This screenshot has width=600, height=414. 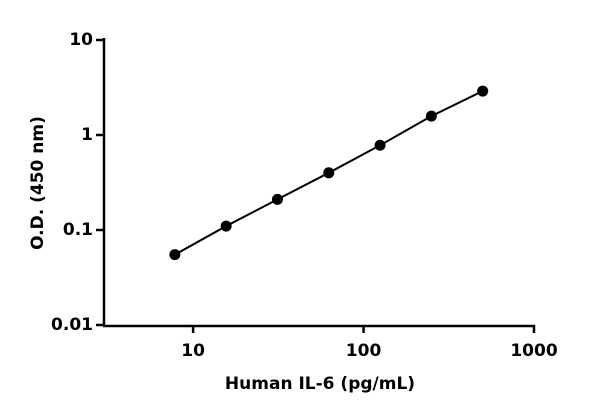 I want to click on y-axis-title: O.D. (450 nm), so click(x=38, y=183).